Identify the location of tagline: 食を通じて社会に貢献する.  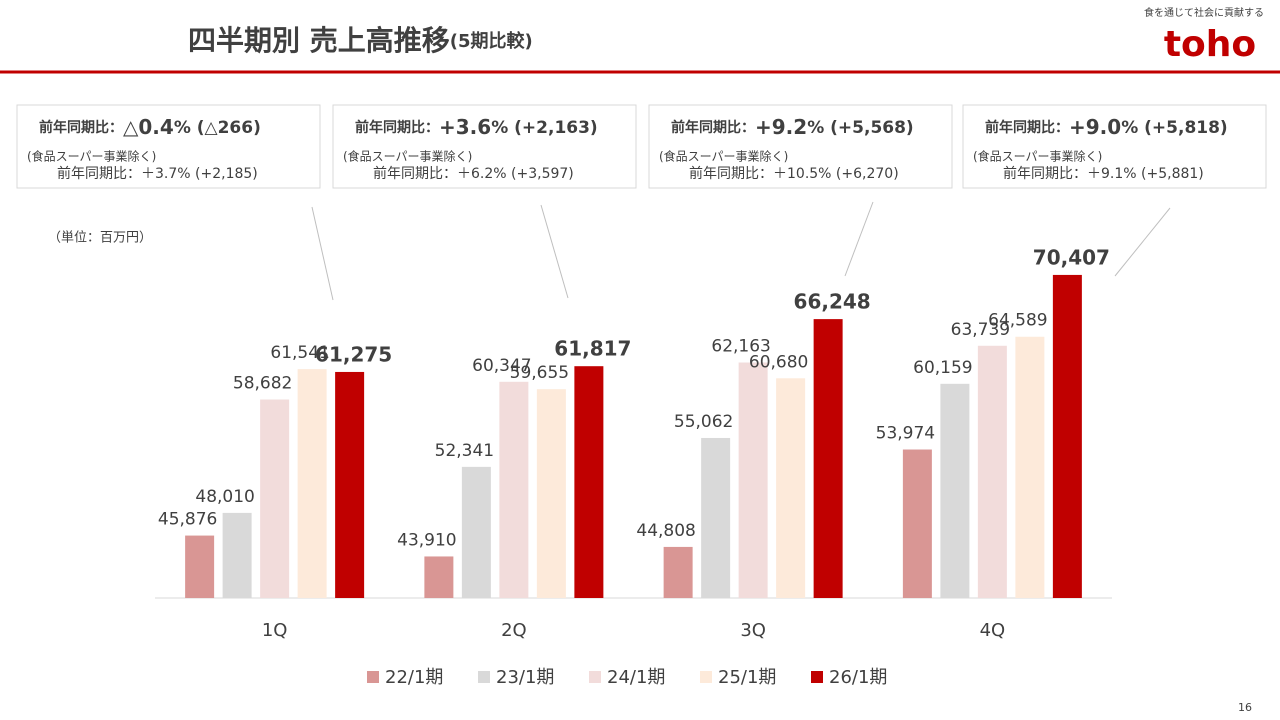
(1204, 12).